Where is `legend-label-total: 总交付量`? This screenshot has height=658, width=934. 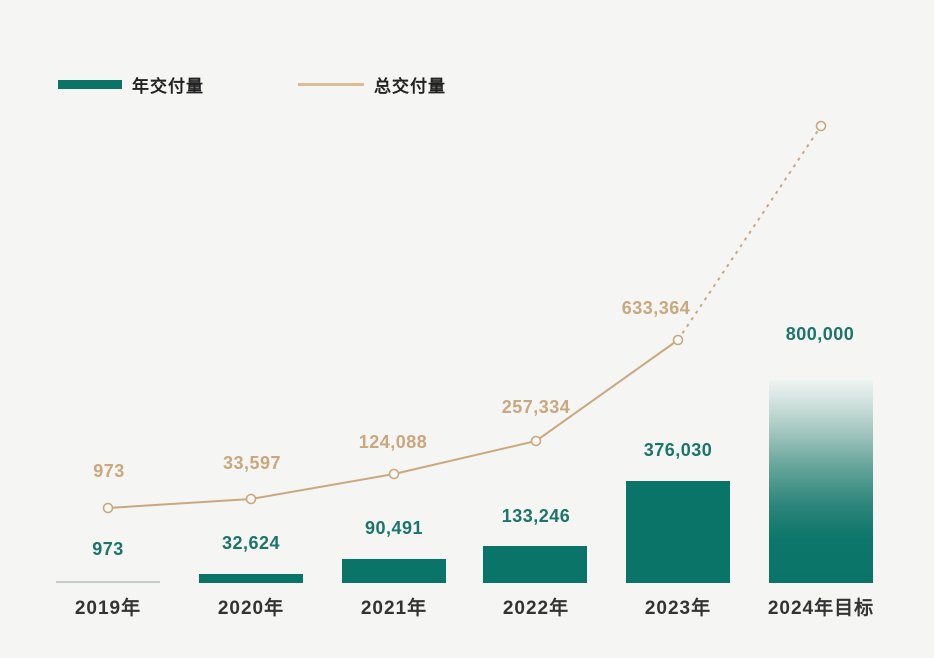 legend-label-total: 总交付量 is located at coordinates (410, 86).